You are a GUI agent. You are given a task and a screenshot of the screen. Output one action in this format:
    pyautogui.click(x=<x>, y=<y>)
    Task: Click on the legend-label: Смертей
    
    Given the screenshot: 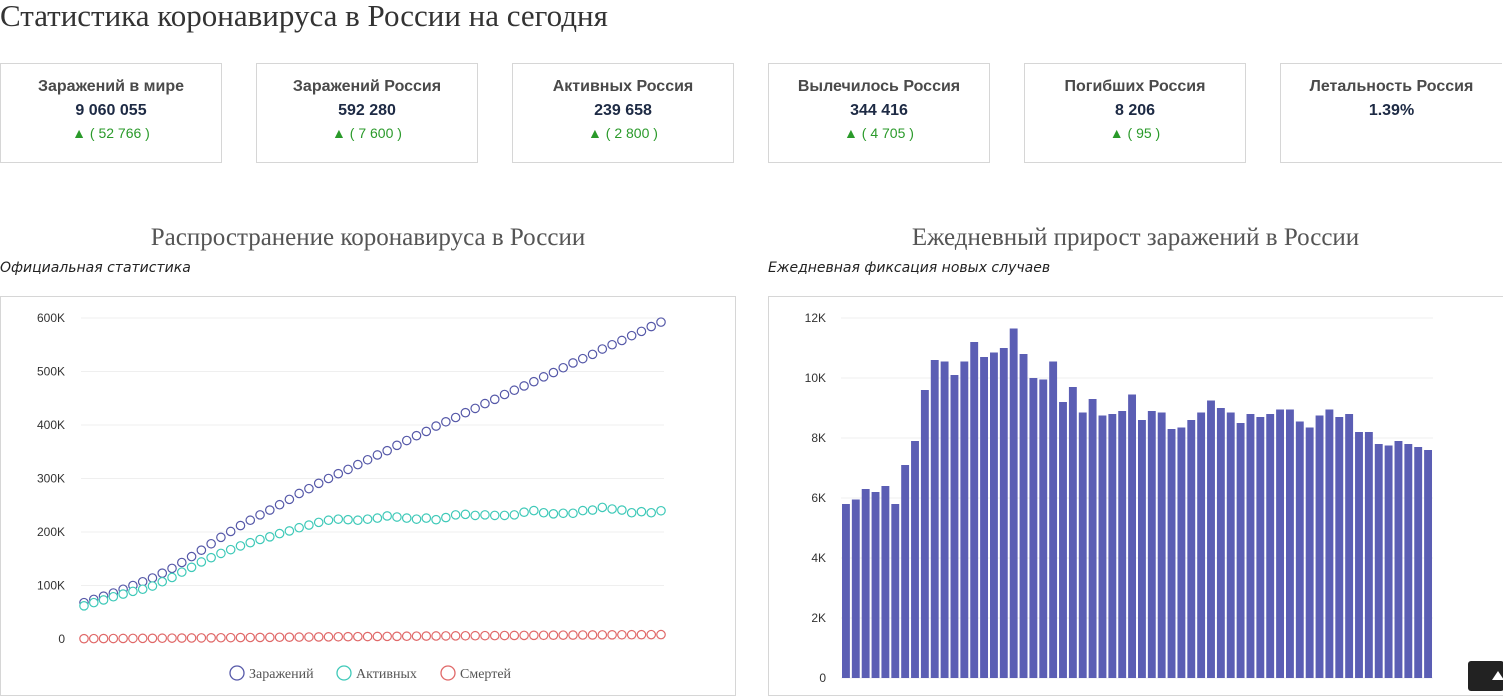 What is the action you would take?
    pyautogui.click(x=486, y=674)
    